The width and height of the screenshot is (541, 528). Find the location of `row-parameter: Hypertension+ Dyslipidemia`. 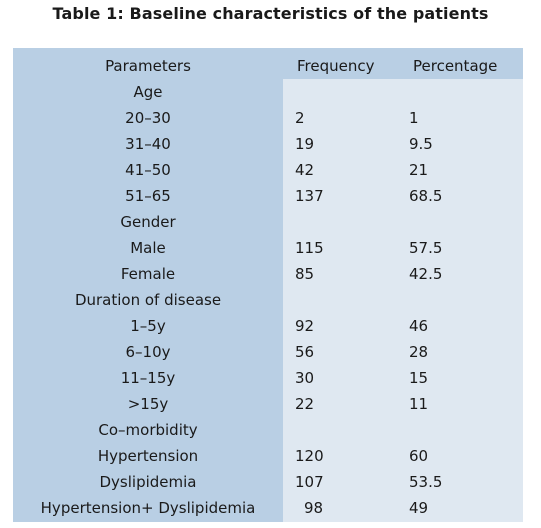

row-parameter: Hypertension+ Dyslipidemia is located at coordinates (148, 508).